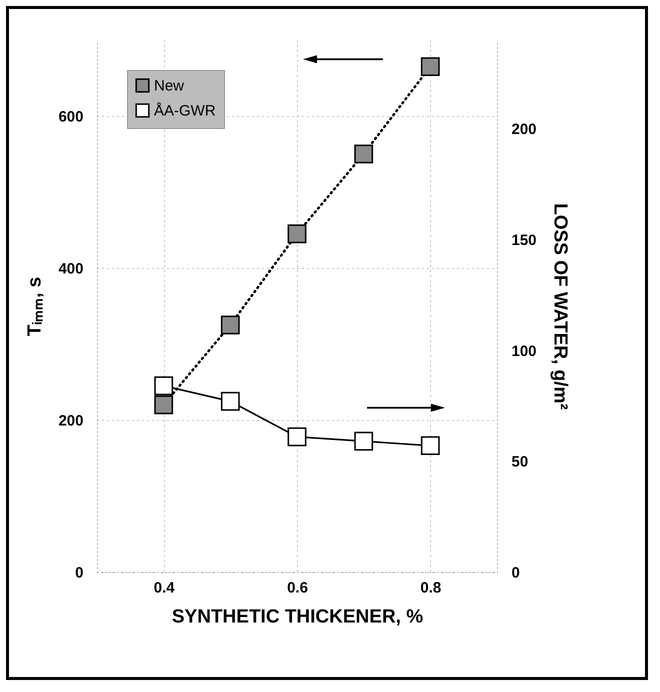  Describe the element at coordinates (524, 129) in the screenshot. I see `y2-tick-label: 200` at that location.